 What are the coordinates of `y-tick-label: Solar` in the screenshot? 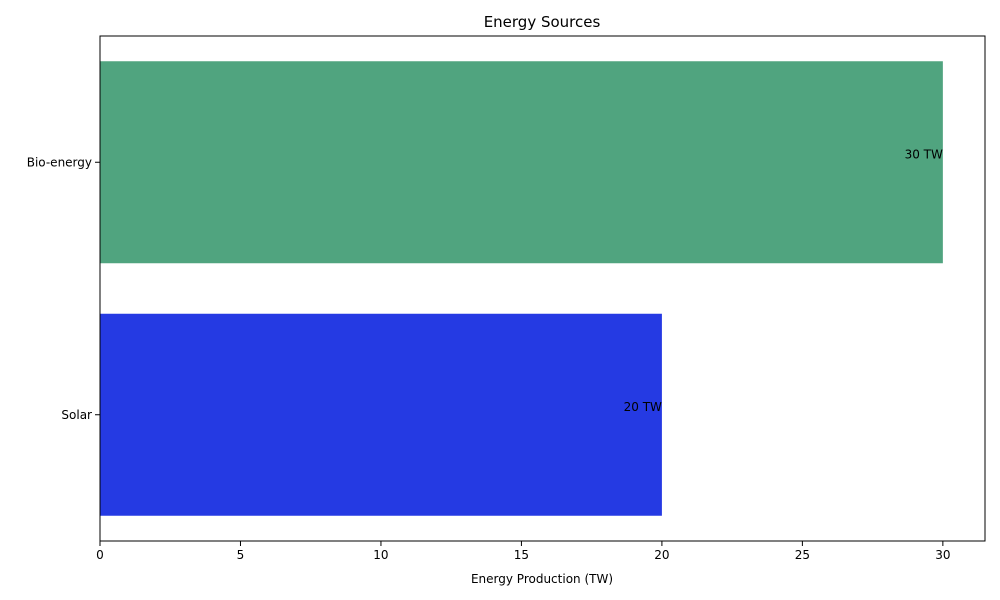 It's located at (76, 415).